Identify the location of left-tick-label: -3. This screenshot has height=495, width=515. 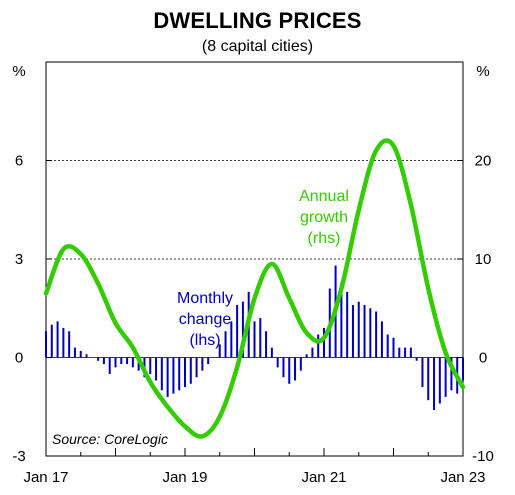
(18, 456).